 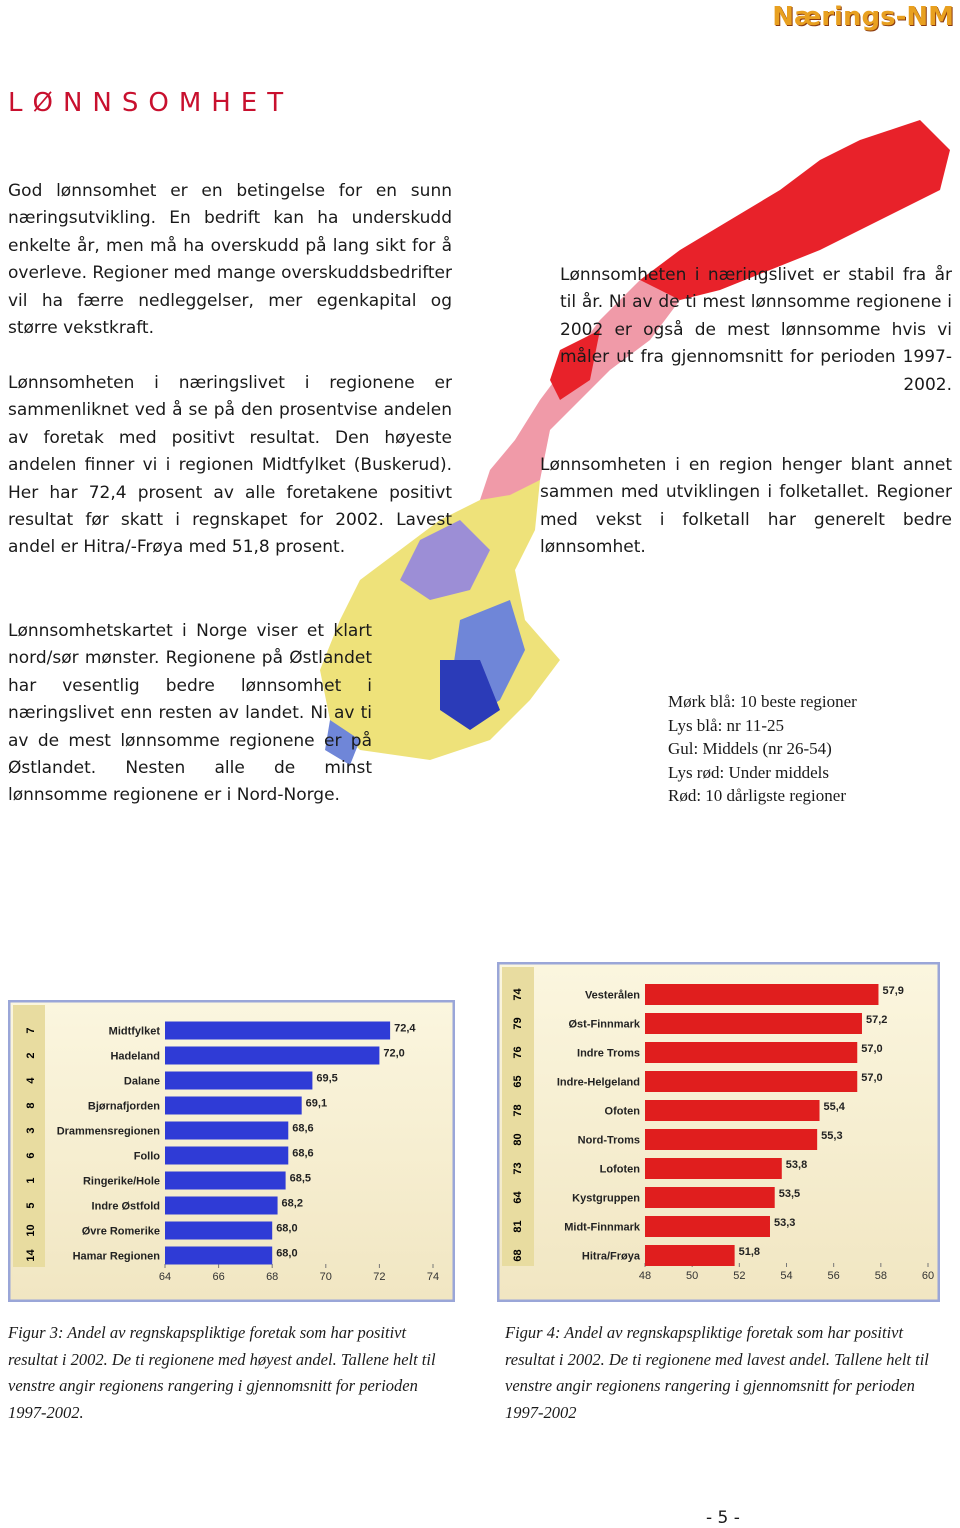 What do you see at coordinates (892, 991) in the screenshot?
I see `value-label: 57,9` at bounding box center [892, 991].